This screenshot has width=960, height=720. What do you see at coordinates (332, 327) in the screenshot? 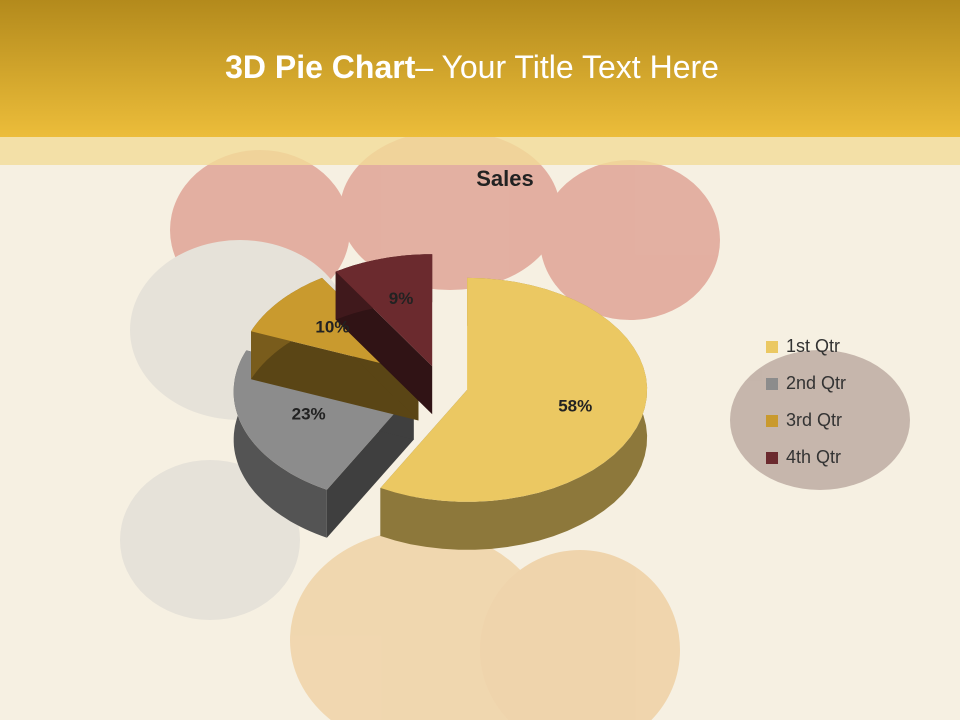
I see `data-label: 10%` at bounding box center [332, 327].